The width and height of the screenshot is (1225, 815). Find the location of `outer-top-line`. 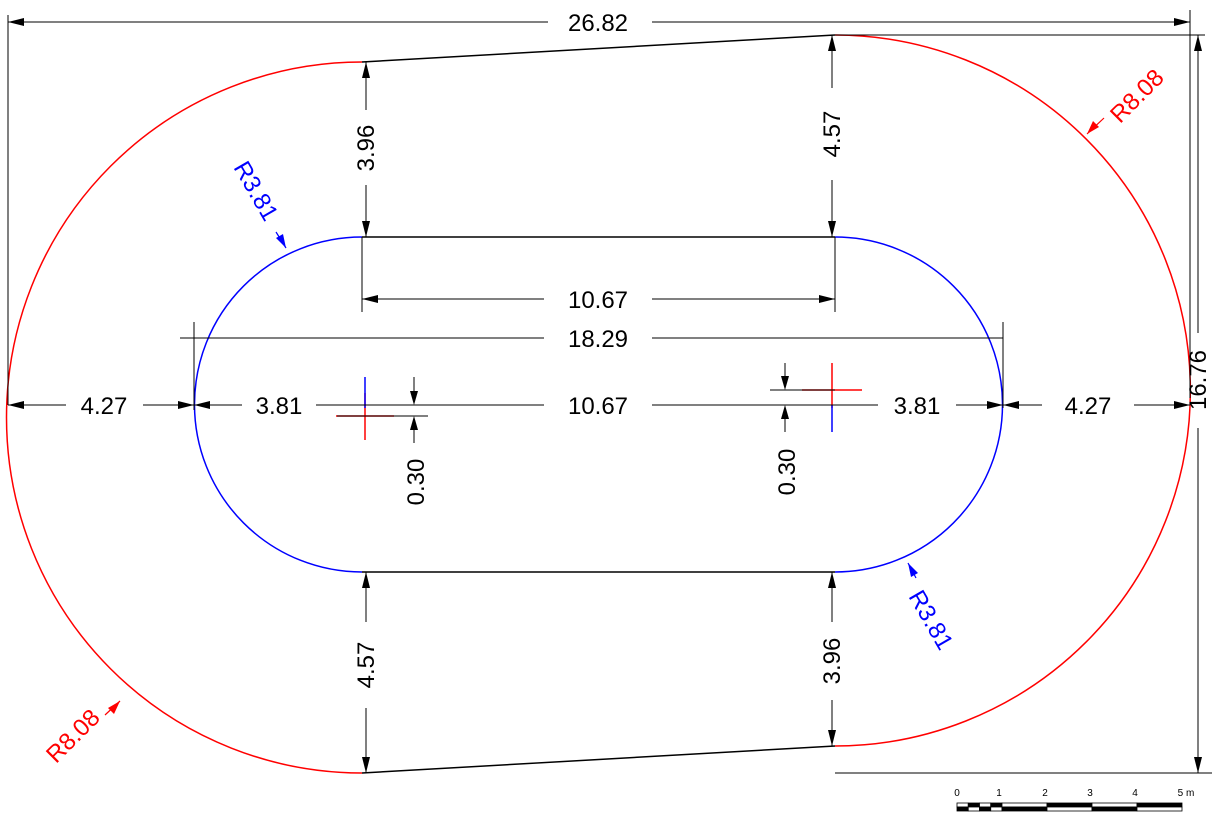

outer-top-line is located at coordinates (598, 48).